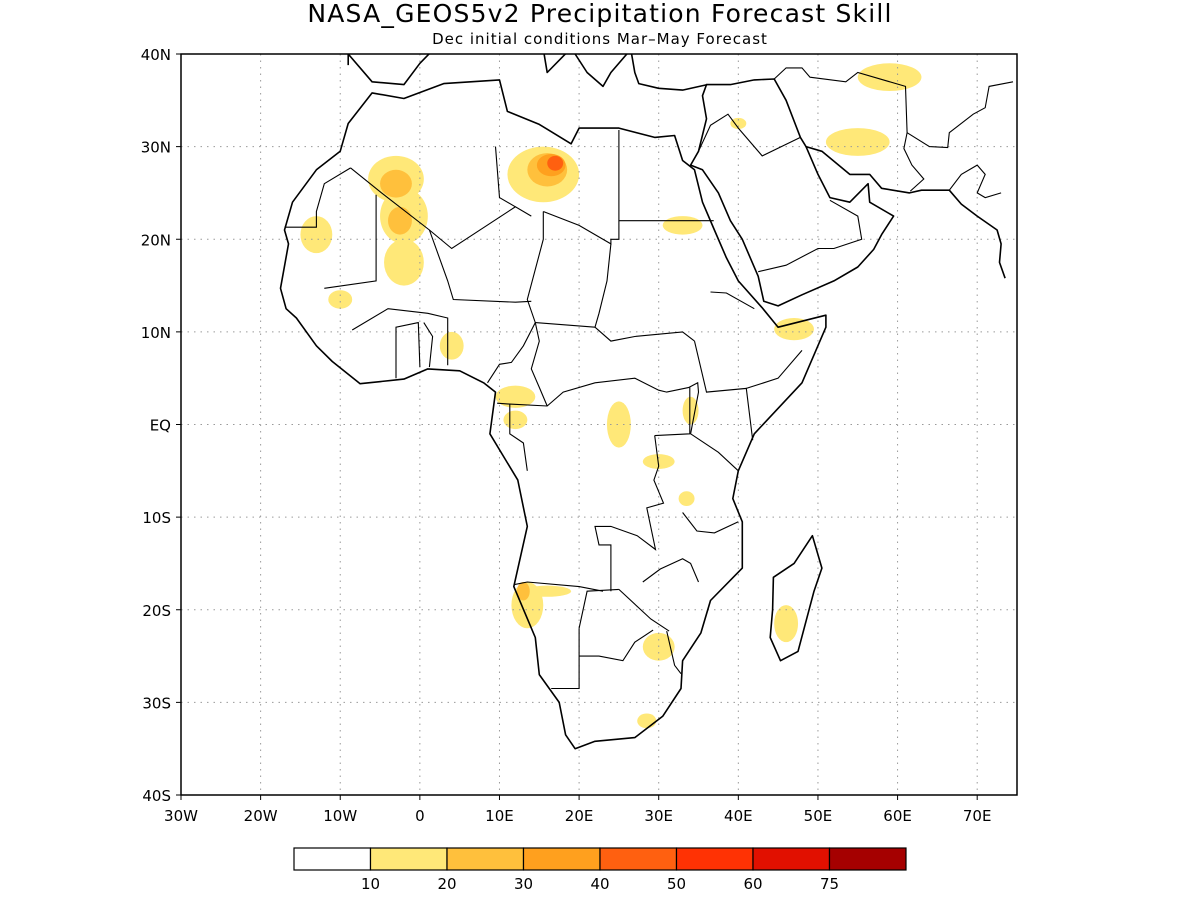 This screenshot has height=900, width=1200. I want to click on y-tick-label: 40N, so click(156, 55).